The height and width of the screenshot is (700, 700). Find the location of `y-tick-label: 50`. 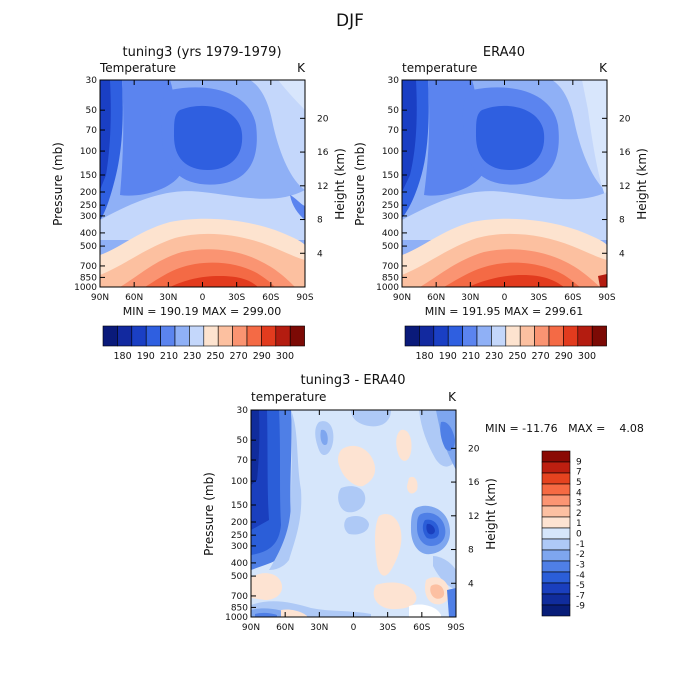

y-tick-label: 50 is located at coordinates (394, 111).